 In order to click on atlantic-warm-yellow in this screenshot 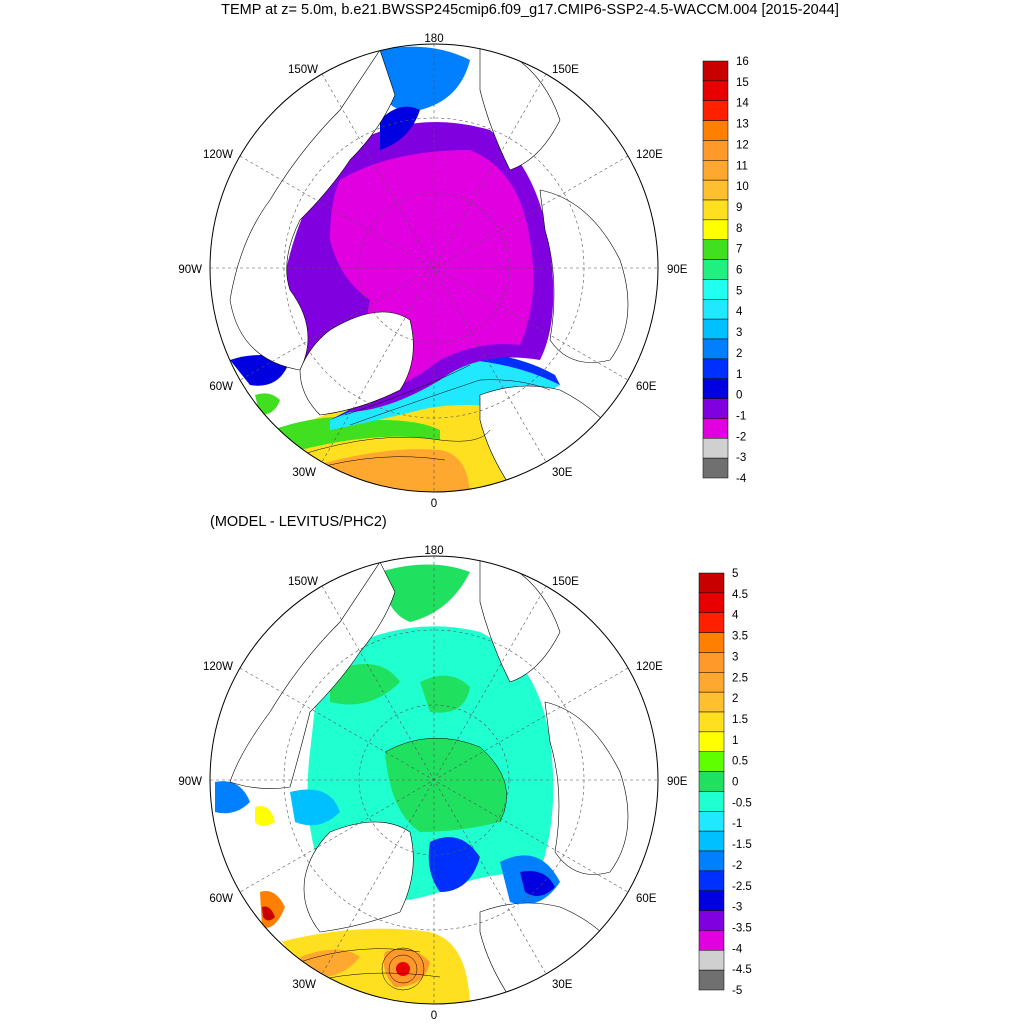, I will do `click(375, 966)`.